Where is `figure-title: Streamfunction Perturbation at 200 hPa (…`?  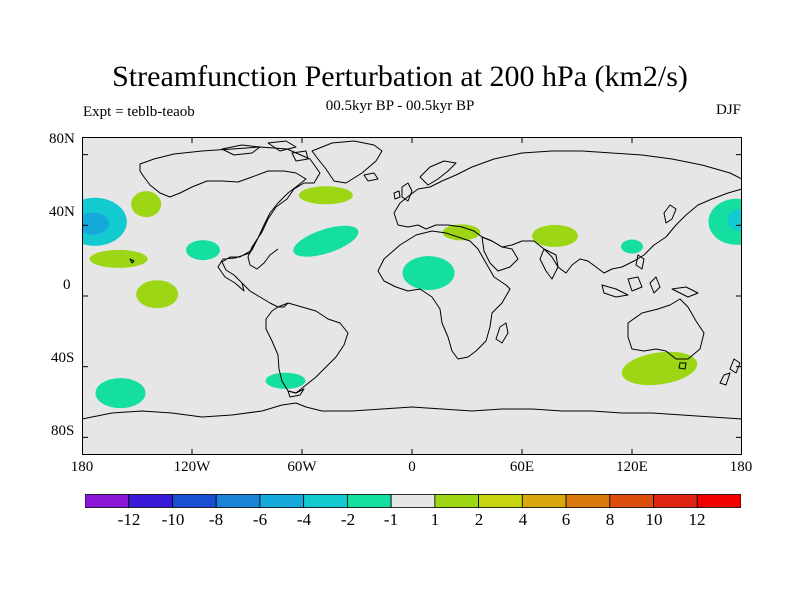
figure-title: Streamfunction Perturbation at 200 hPa (… is located at coordinates (400, 76).